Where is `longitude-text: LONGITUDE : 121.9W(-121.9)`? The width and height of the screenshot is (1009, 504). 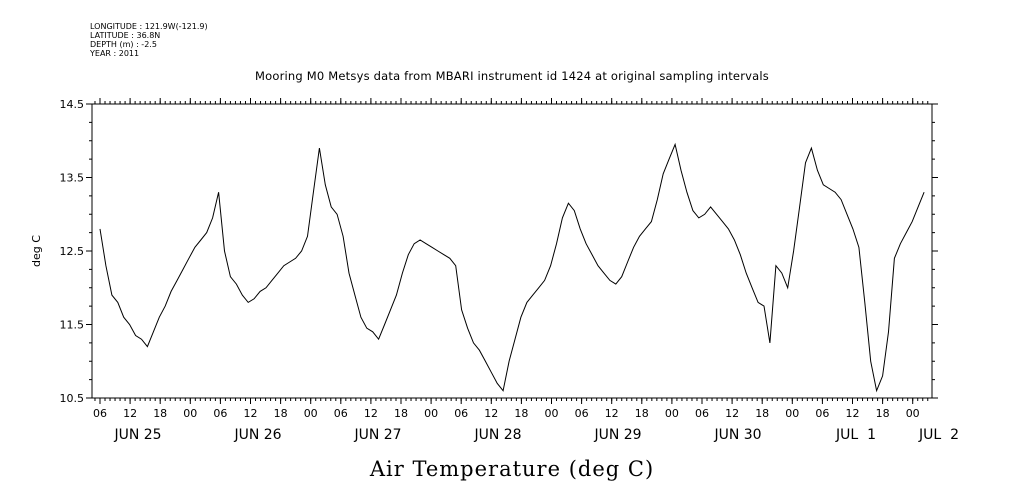 longitude-text: LONGITUDE : 121.9W(-121.9) is located at coordinates (149, 26).